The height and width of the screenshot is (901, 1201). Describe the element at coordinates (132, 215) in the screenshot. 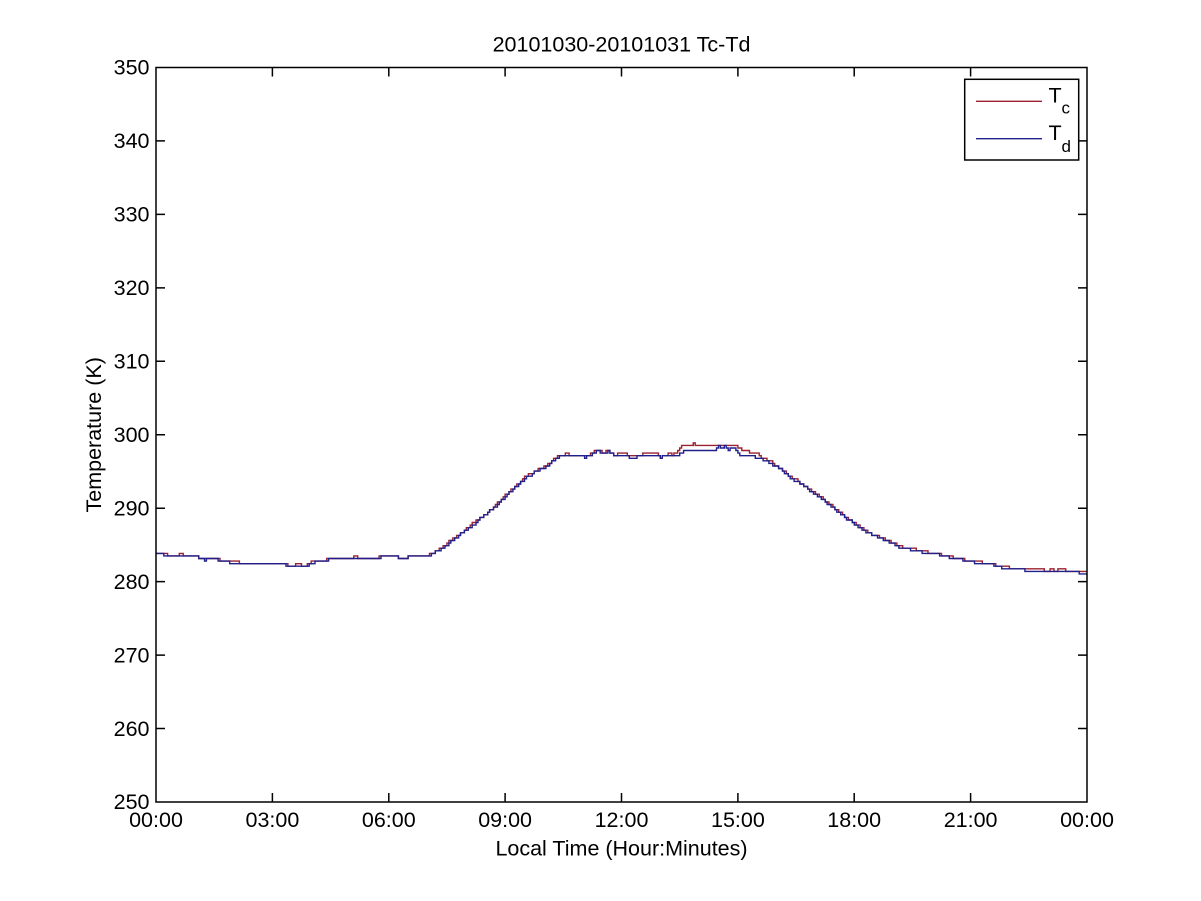

I see `svg-text: 330` at that location.